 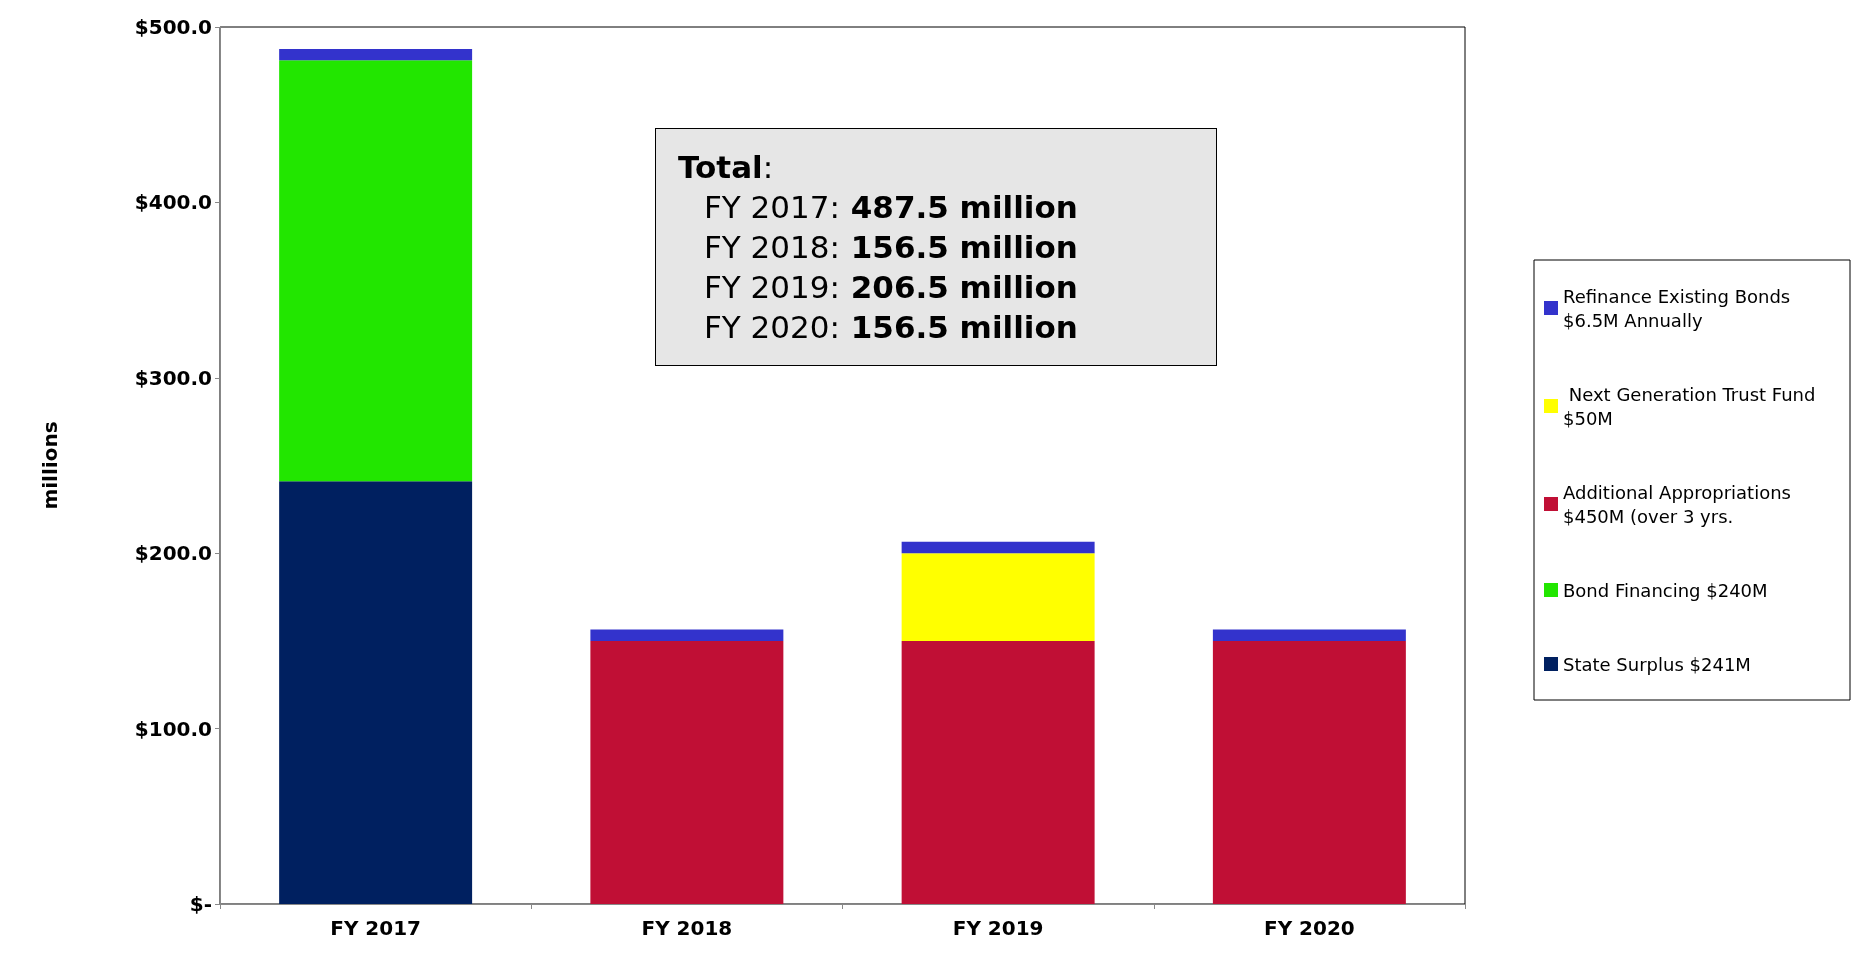 What do you see at coordinates (173, 27) in the screenshot?
I see `y-tick-label: $500.0` at bounding box center [173, 27].